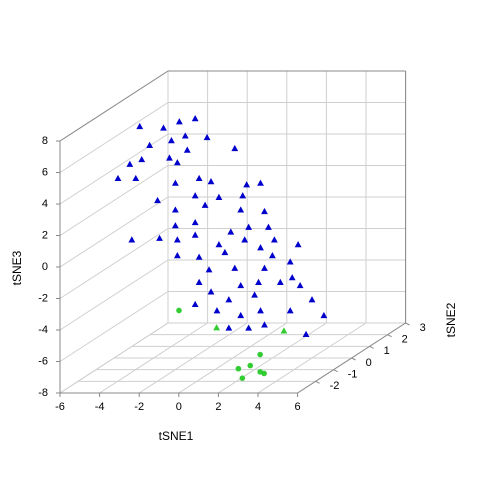 Image resolution: width=480 pixels, height=480 pixels. I want to click on x-tick-label: 6, so click(298, 407).